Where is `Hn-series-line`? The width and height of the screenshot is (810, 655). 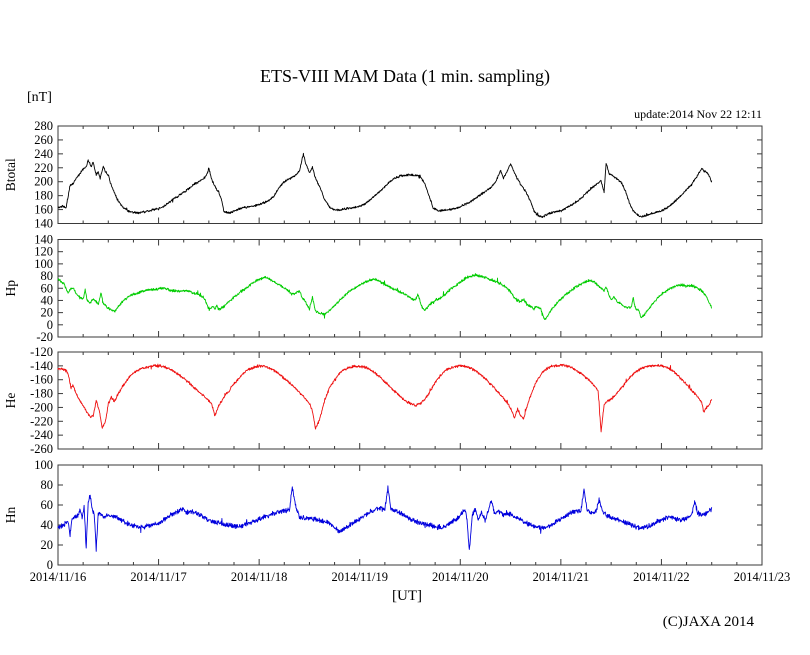 Hn-series-line is located at coordinates (385, 518).